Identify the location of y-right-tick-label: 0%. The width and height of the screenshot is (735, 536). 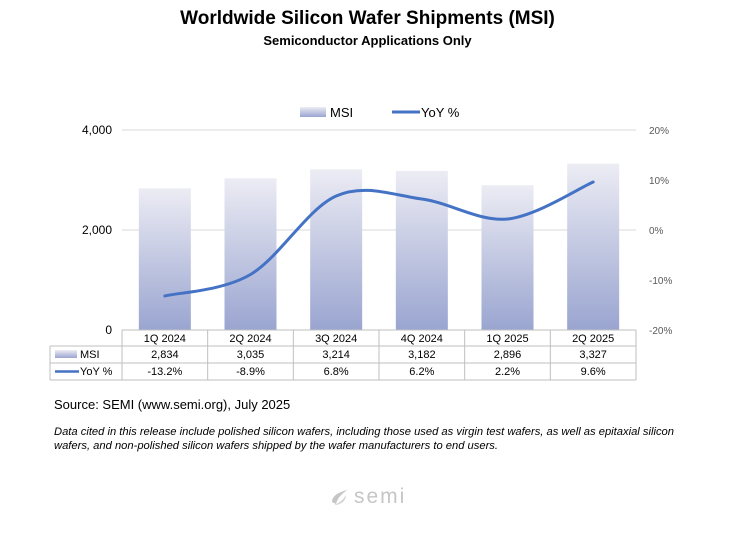
(656, 231).